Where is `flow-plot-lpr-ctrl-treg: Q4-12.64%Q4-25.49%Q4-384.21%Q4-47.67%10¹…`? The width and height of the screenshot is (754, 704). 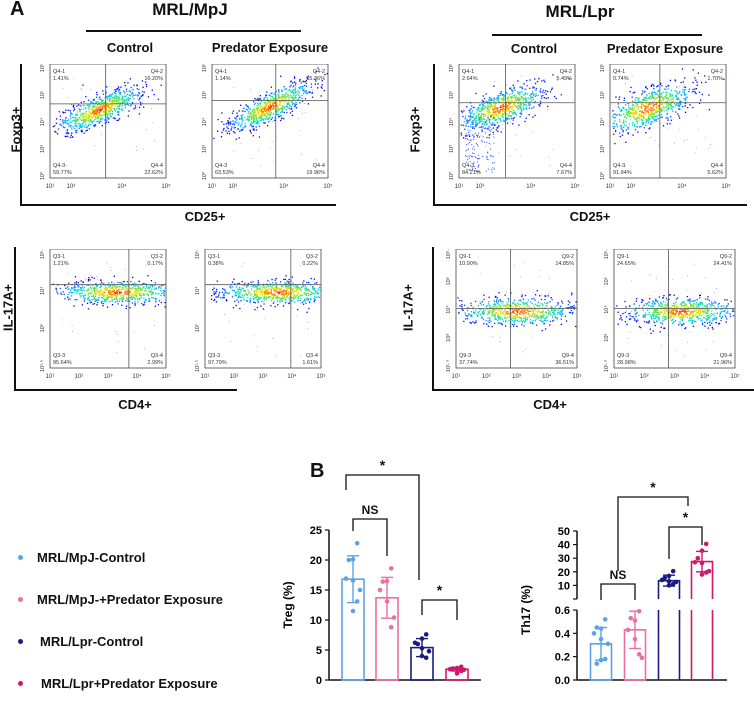
flow-plot-lpr-ctrl-treg: Q4-12.64%Q4-25.49%Q4-384.21%Q4-47.67%10¹… is located at coordinates (511, 130).